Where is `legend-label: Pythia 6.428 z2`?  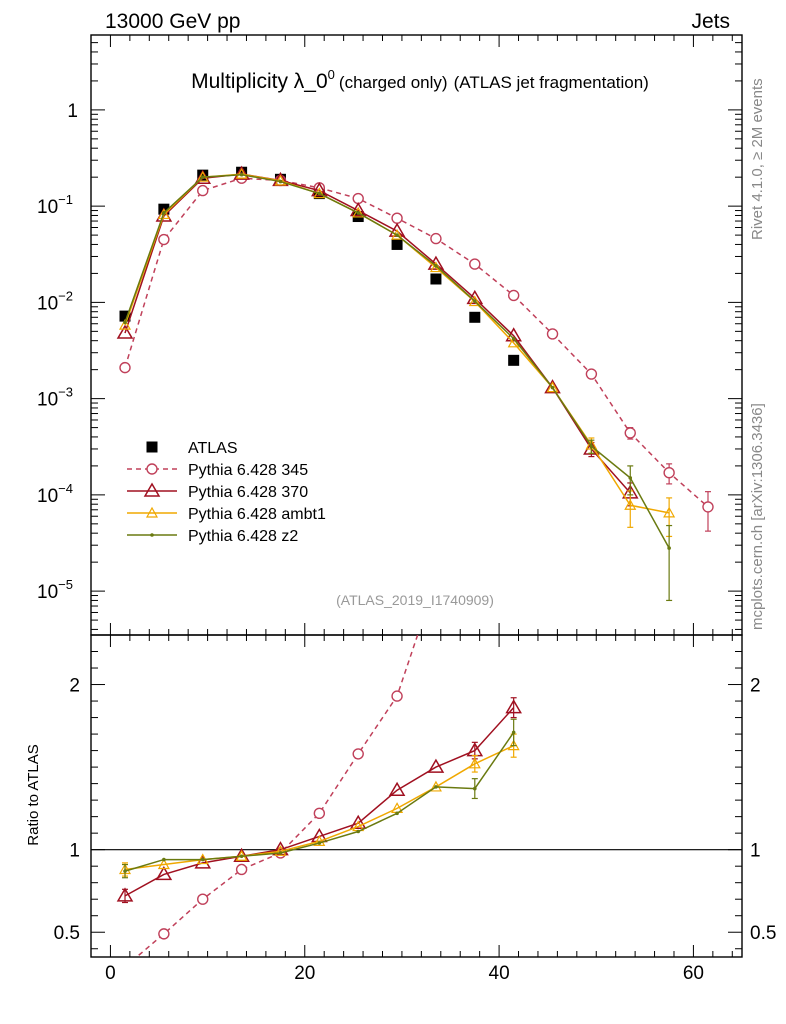 legend-label: Pythia 6.428 z2 is located at coordinates (243, 536).